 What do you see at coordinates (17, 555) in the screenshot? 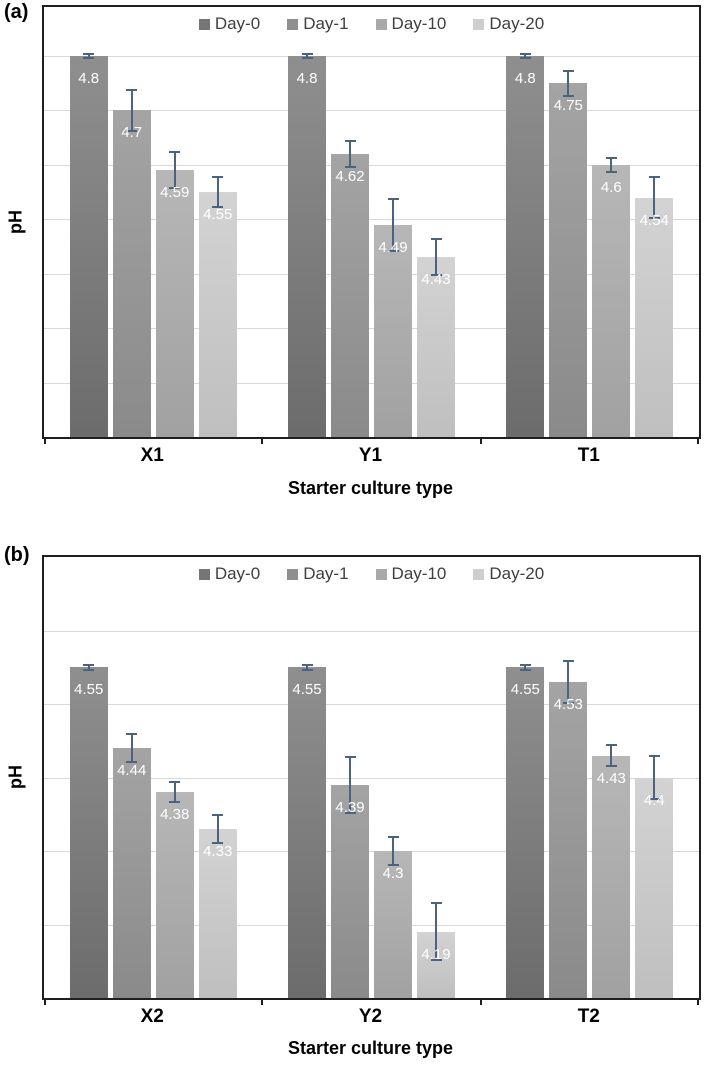
I see `panel-label-b: (b)` at bounding box center [17, 555].